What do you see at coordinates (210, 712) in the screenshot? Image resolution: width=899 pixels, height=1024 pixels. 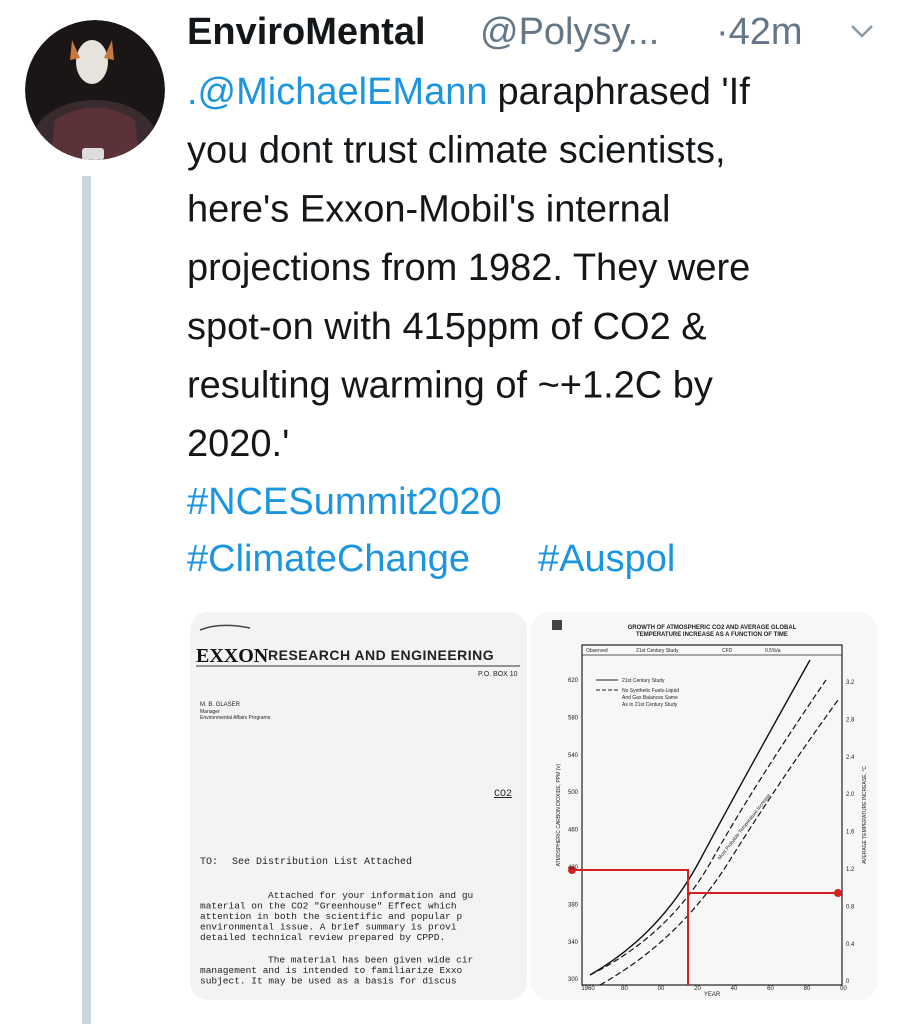 I see `memo-sender: Manager` at bounding box center [210, 712].